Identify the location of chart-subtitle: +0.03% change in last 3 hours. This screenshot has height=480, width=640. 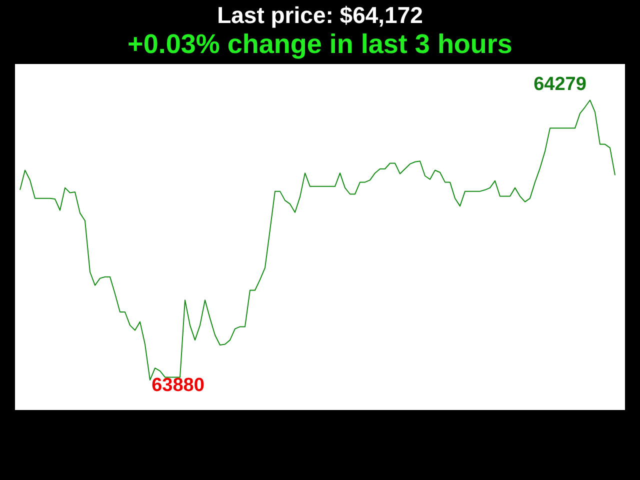
(320, 44).